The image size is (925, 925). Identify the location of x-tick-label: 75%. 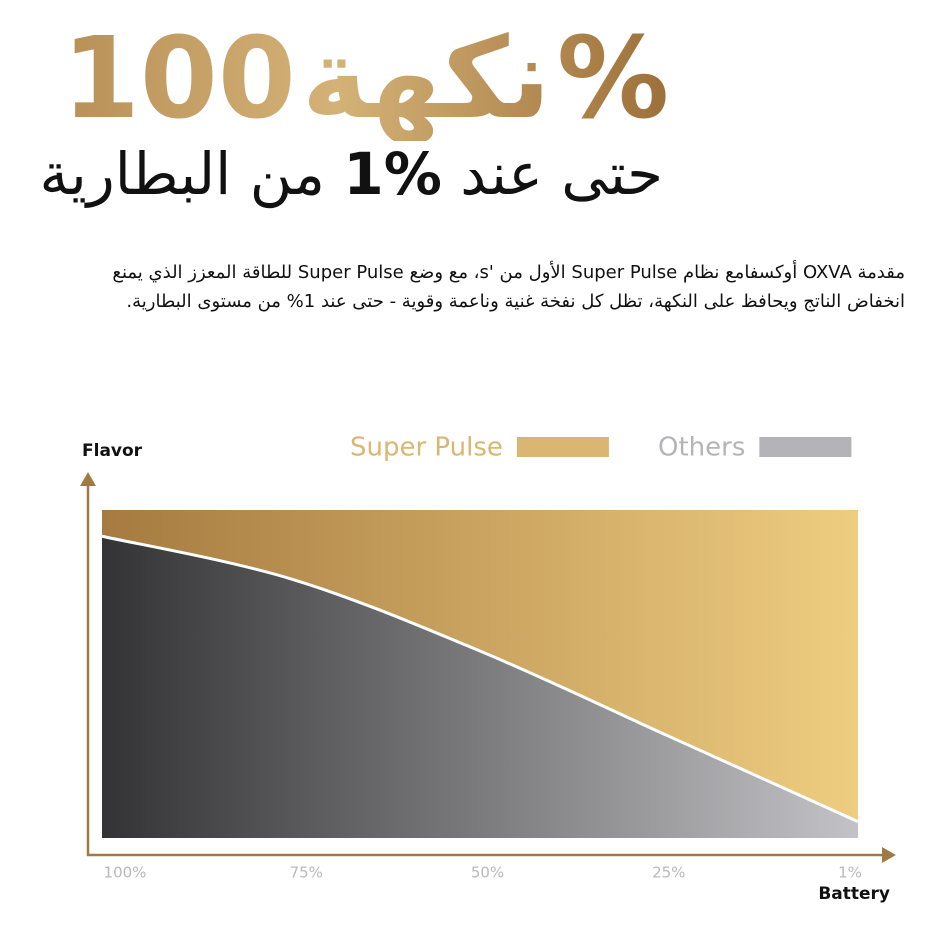
(306, 873).